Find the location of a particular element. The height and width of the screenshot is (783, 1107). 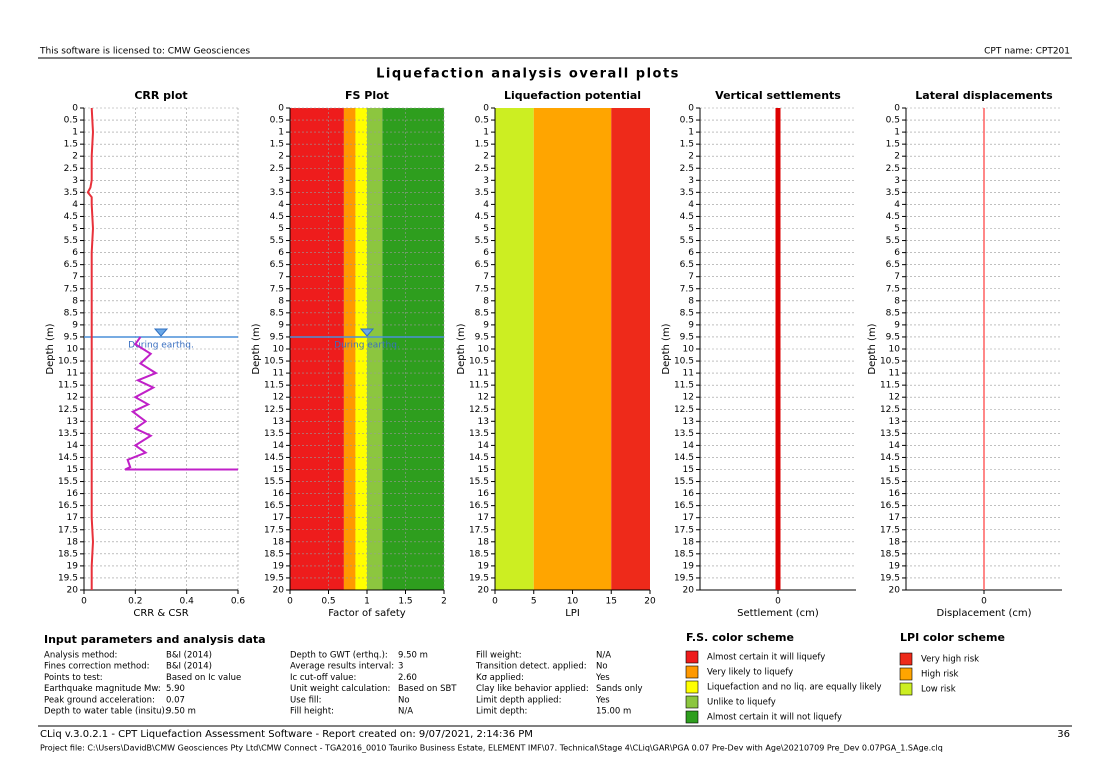

chart-title: Liquefaction potential is located at coordinates (572, 95).